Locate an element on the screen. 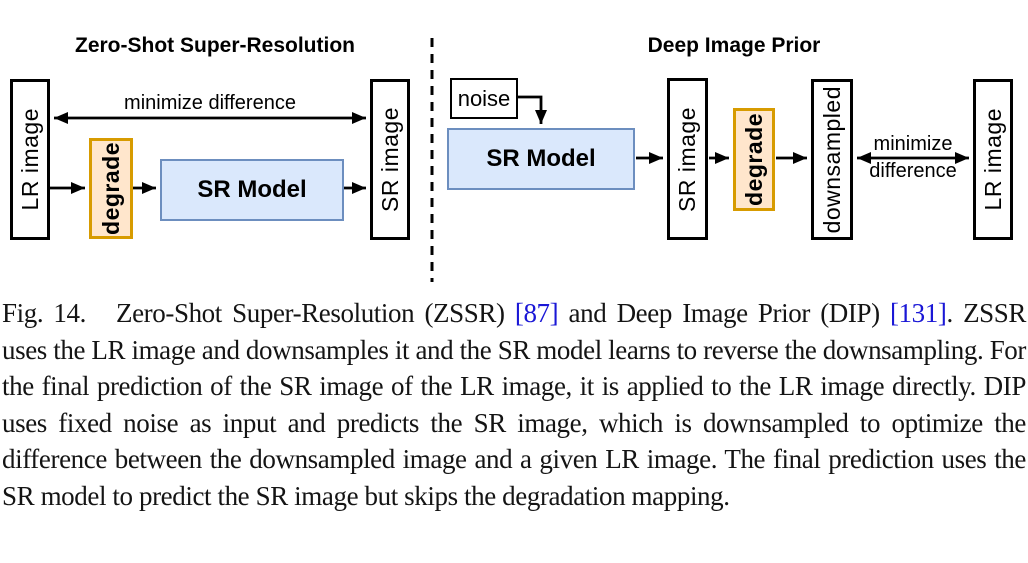 The height and width of the screenshot is (563, 1028). dip-minimize-line2: difference is located at coordinates (913, 171).